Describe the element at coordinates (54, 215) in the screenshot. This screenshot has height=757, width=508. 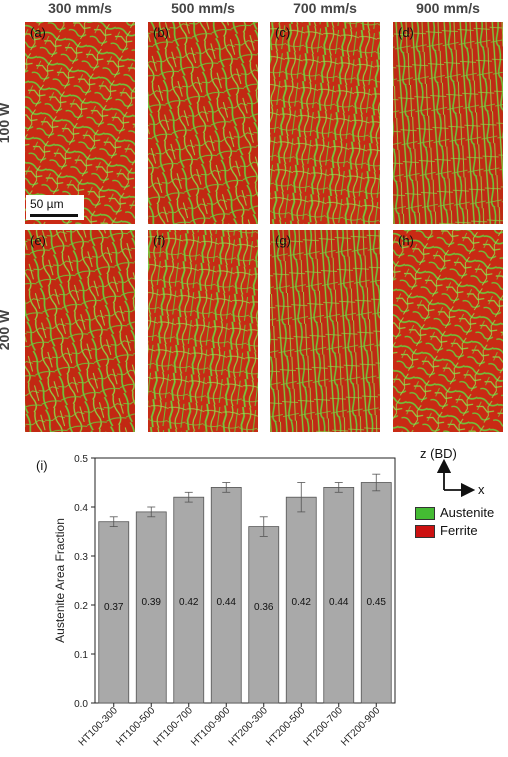
I see `scale-bar` at that location.